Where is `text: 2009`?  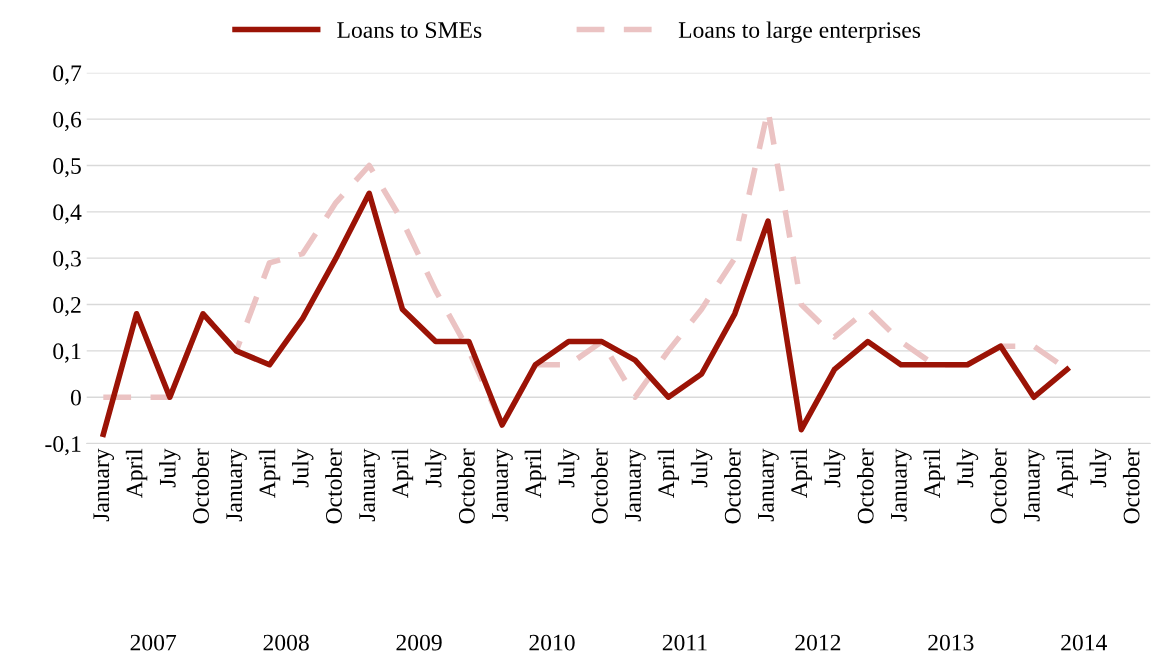
text: 2009 is located at coordinates (419, 642).